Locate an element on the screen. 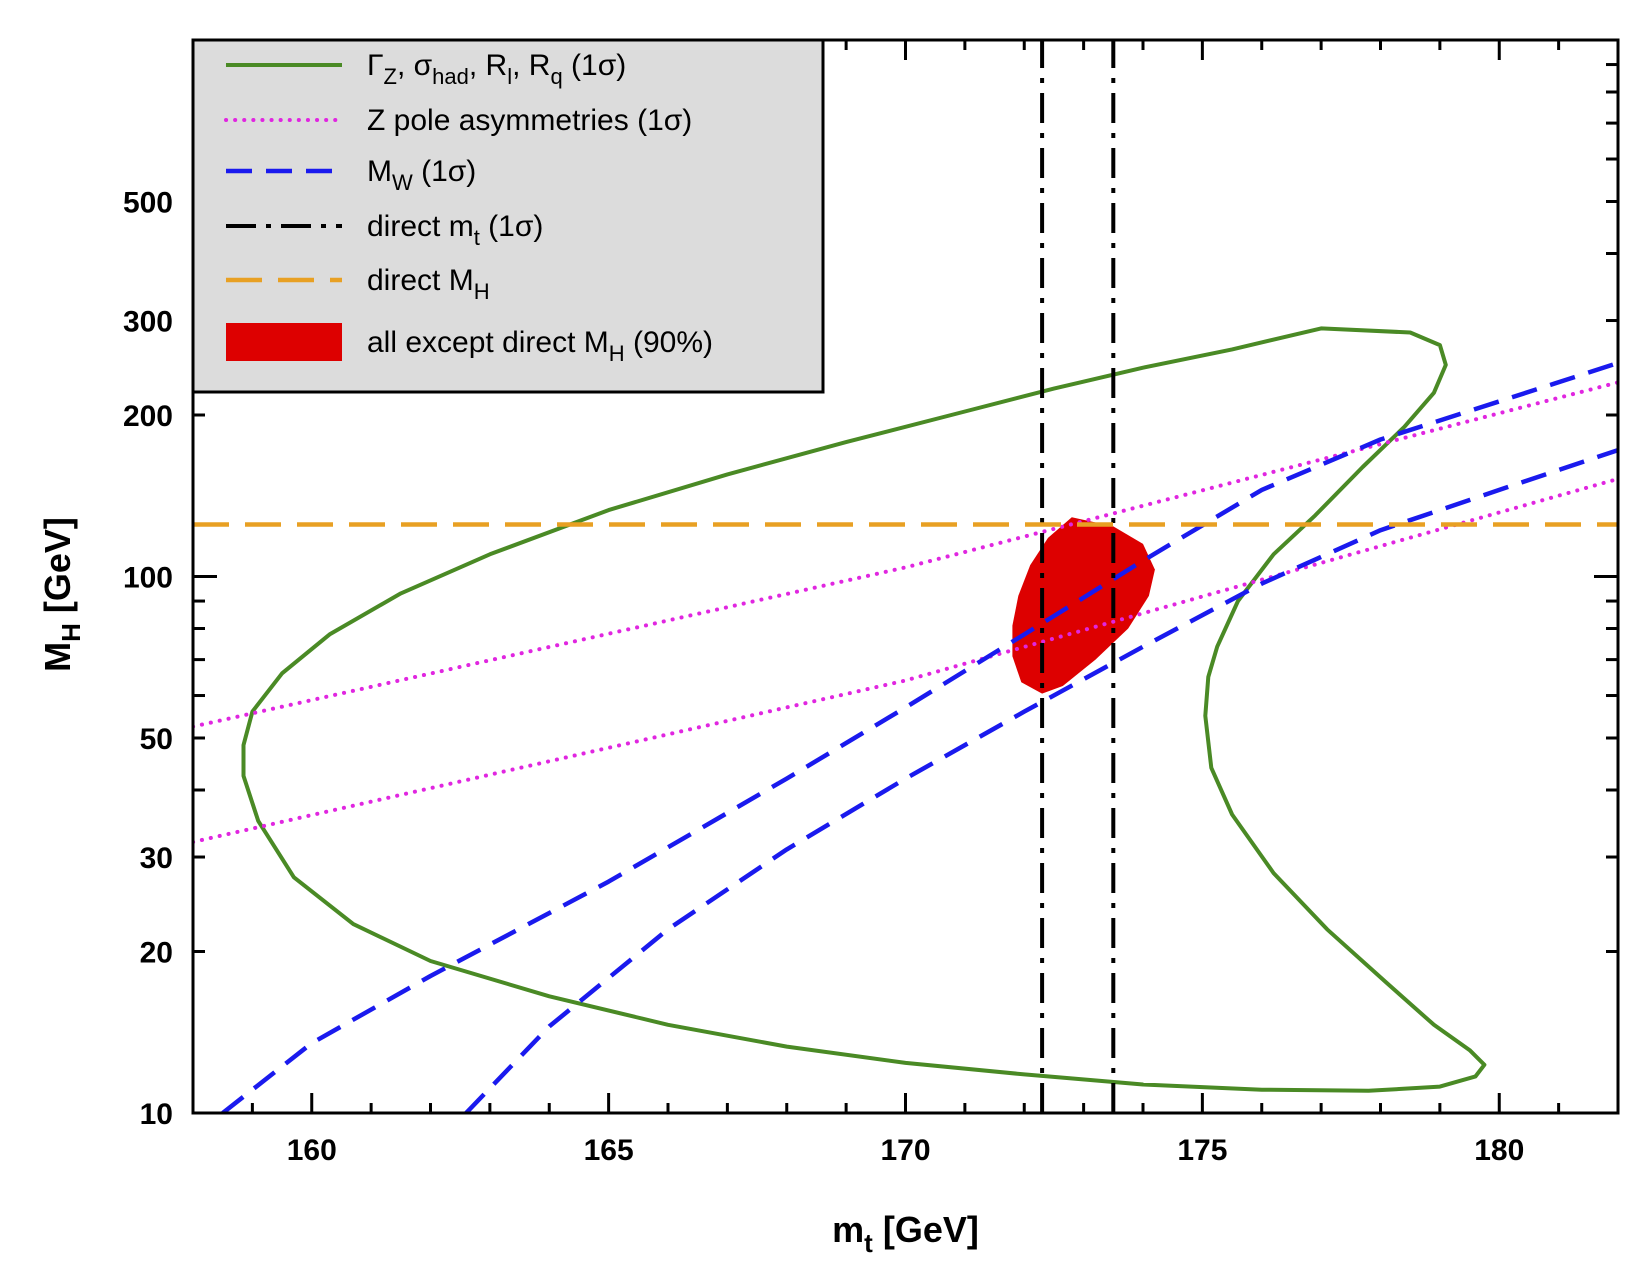  x-tick-label: 165 is located at coordinates (609, 1150).